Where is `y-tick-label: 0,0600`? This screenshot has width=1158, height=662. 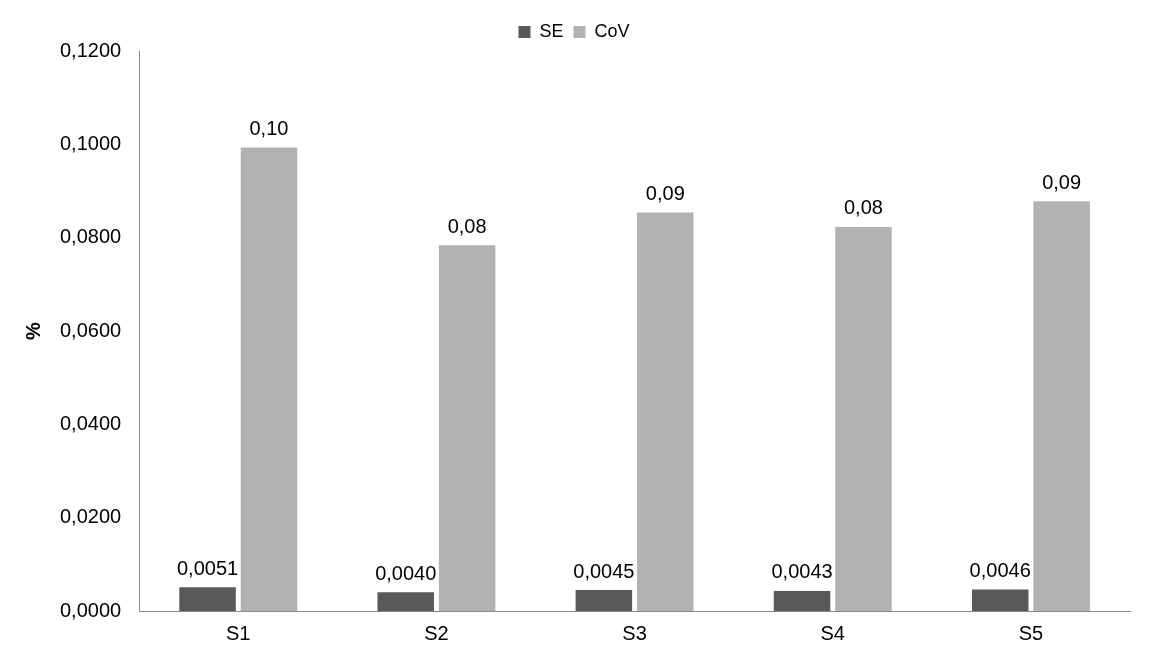
y-tick-label: 0,0600 is located at coordinates (91, 329).